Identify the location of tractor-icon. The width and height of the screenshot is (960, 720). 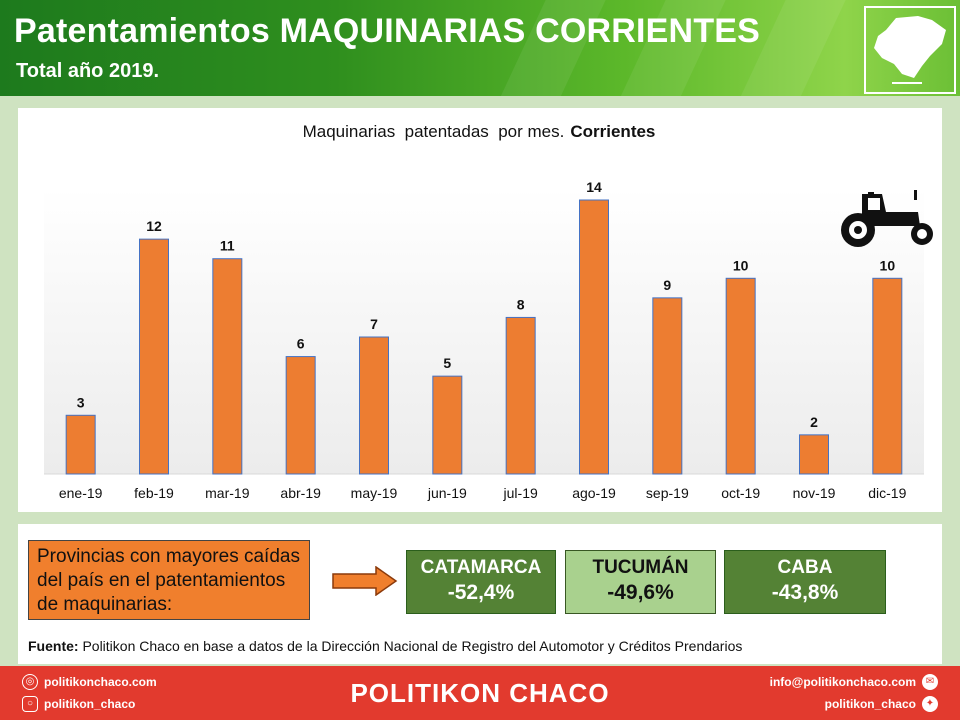
(887, 218).